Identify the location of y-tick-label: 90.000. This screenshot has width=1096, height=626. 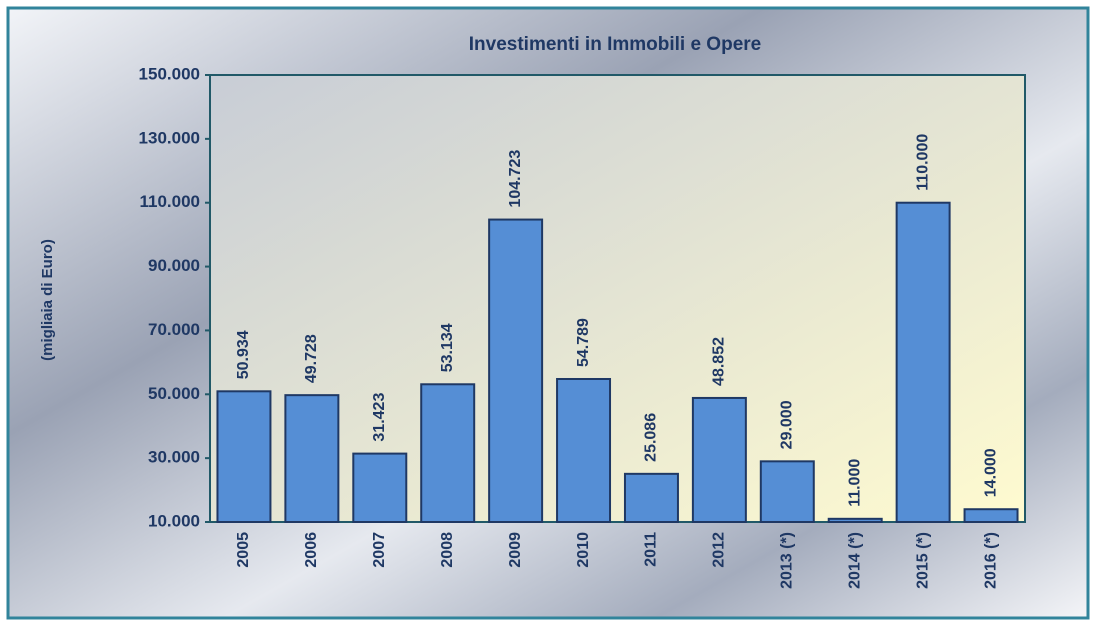
(174, 265).